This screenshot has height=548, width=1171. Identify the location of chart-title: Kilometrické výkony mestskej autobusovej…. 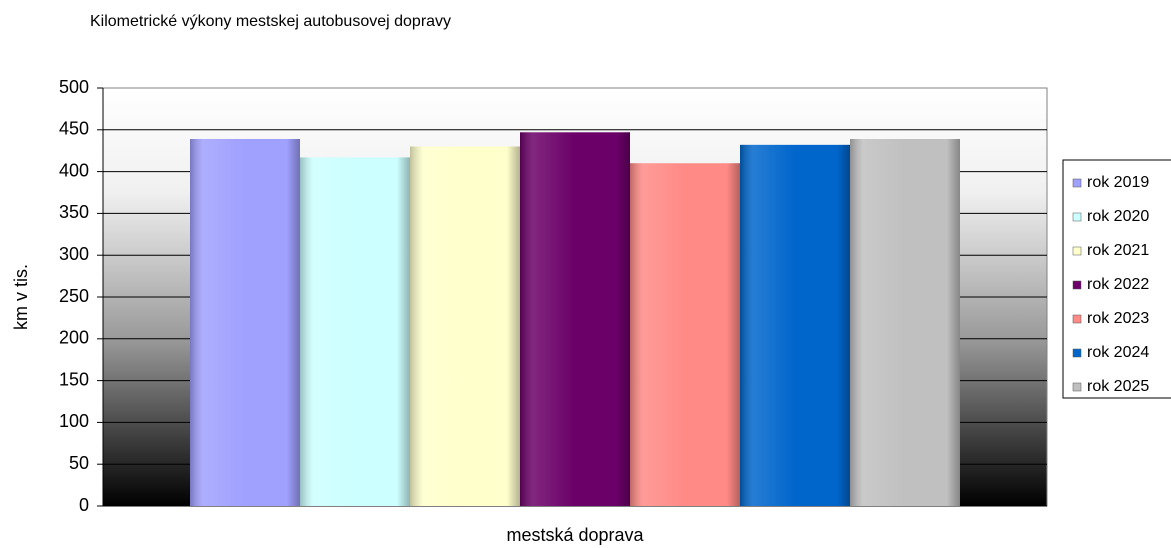
(270, 21).